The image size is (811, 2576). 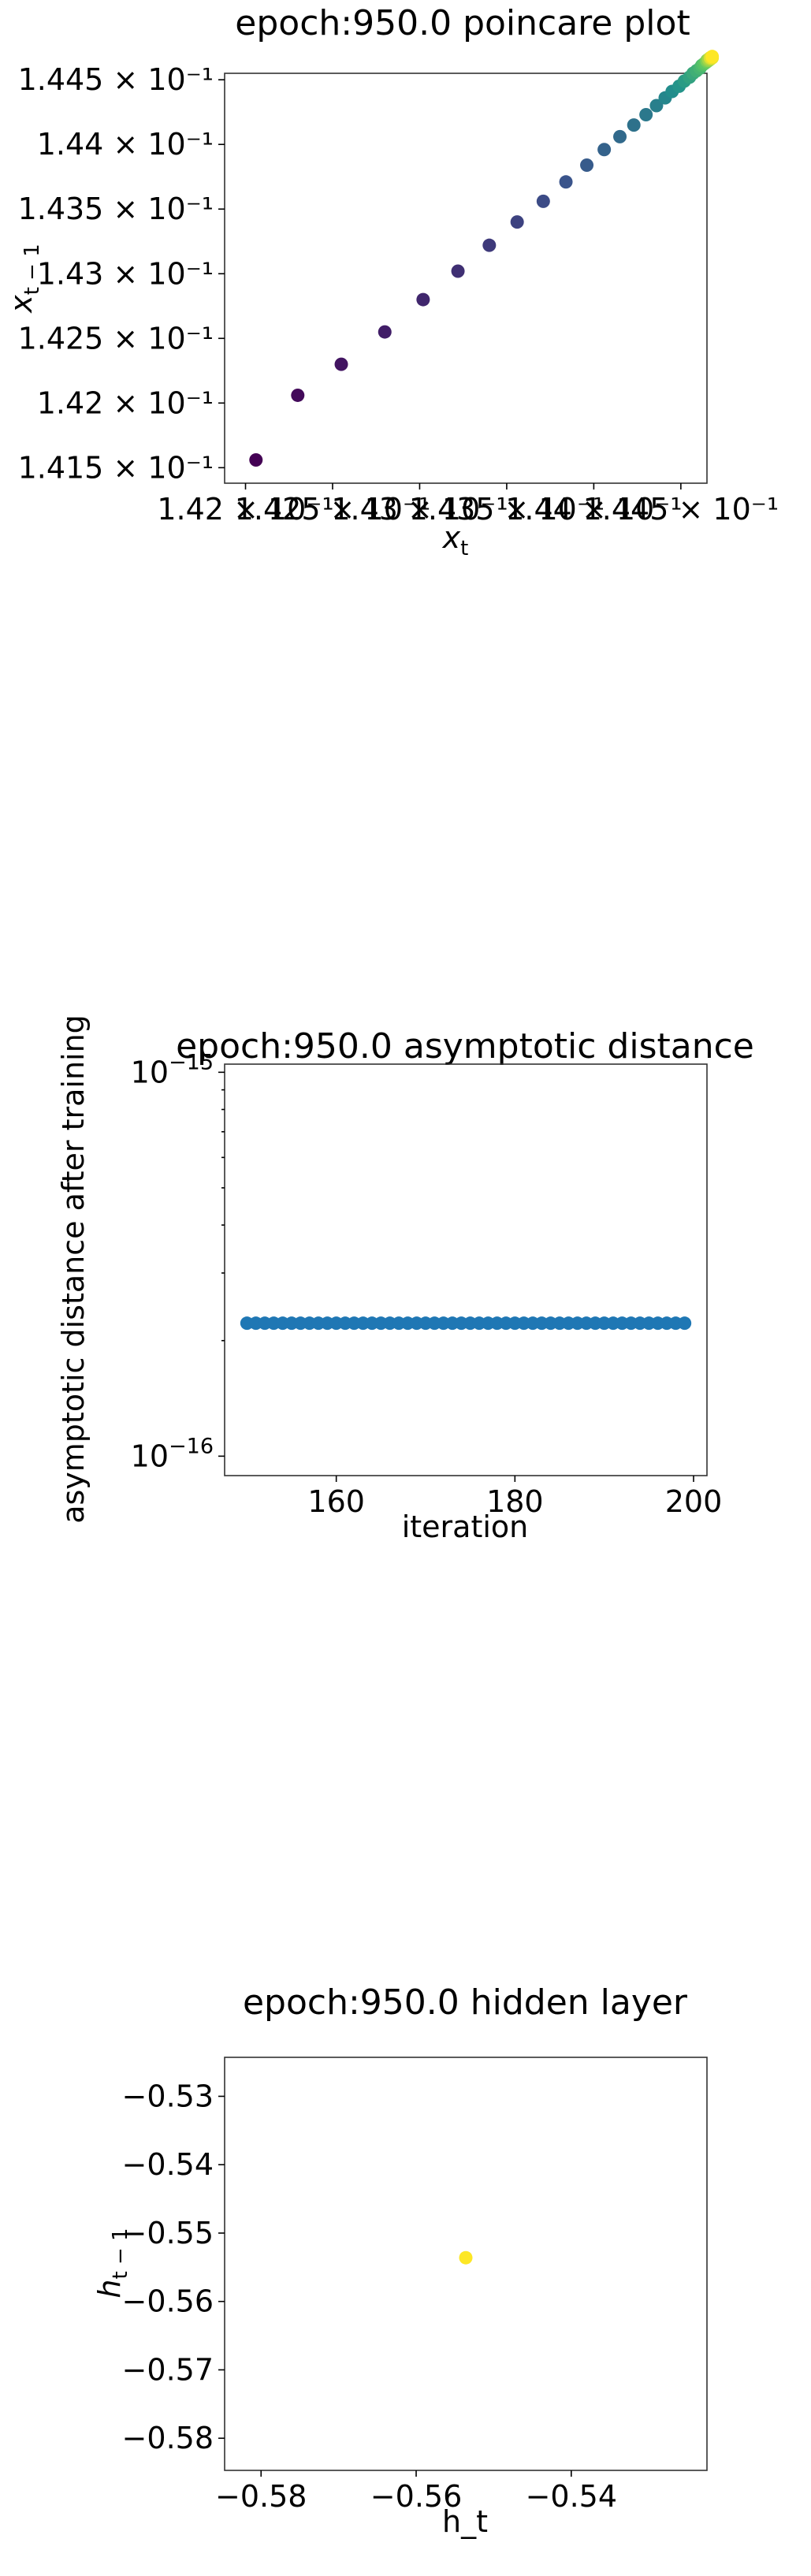 I want to click on poincare-x-tick-label: 1.42 × 10⁻¹, so click(x=245, y=509).